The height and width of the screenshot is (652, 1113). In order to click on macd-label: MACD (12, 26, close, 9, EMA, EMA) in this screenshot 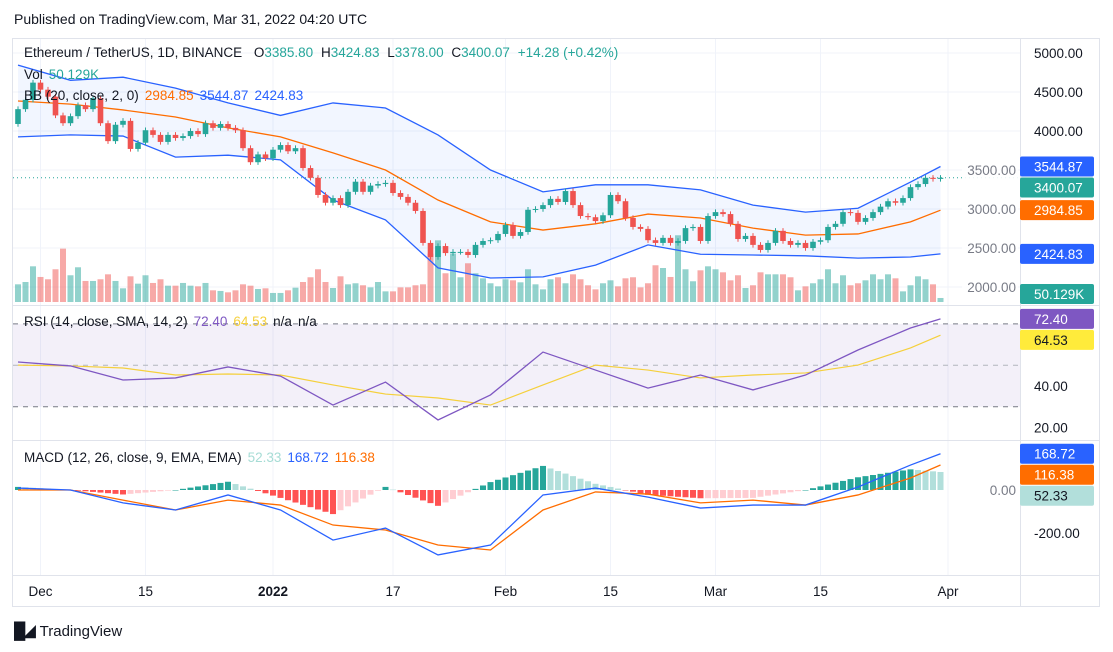, I will do `click(133, 457)`.